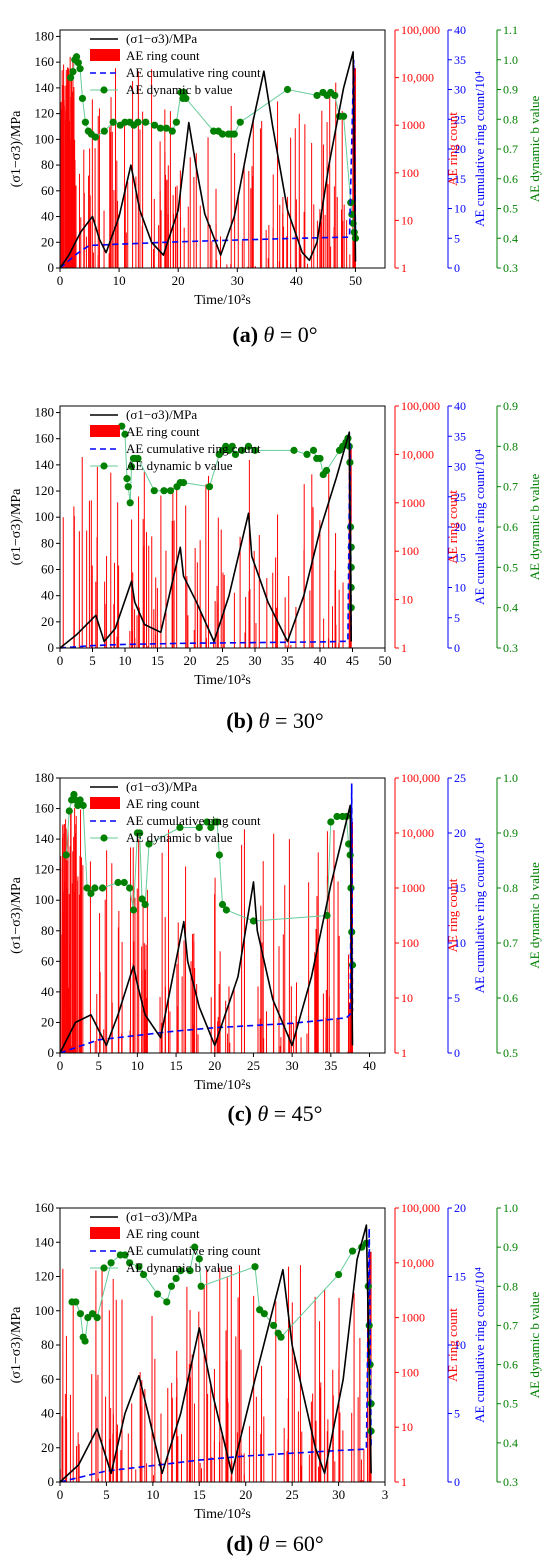  Describe the element at coordinates (45, 1241) in the screenshot. I see `y-left-tick-label: 140` at that location.